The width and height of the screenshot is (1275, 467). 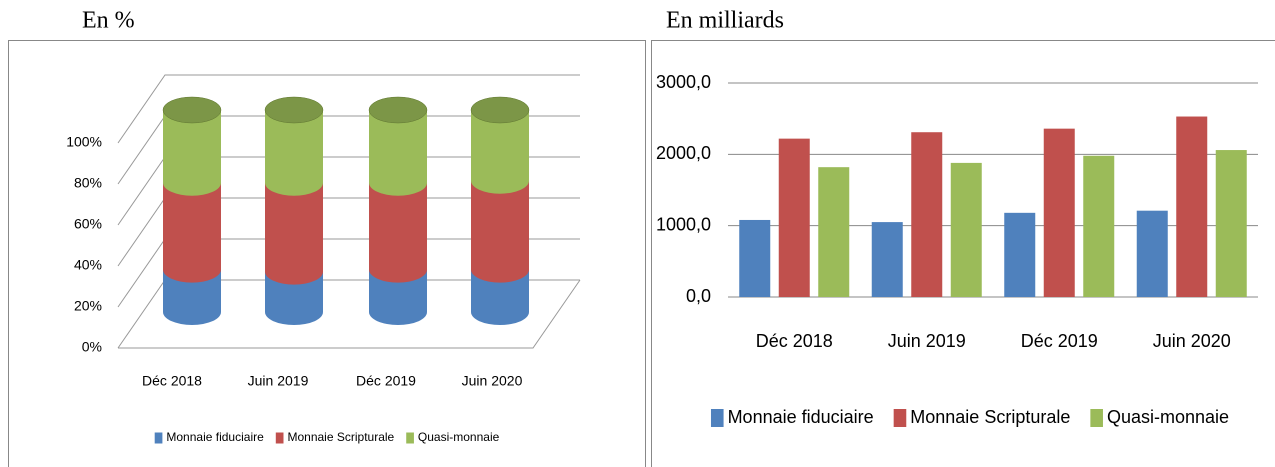 What do you see at coordinates (92, 347) in the screenshot?
I see `y-tick-label: 0%` at bounding box center [92, 347].